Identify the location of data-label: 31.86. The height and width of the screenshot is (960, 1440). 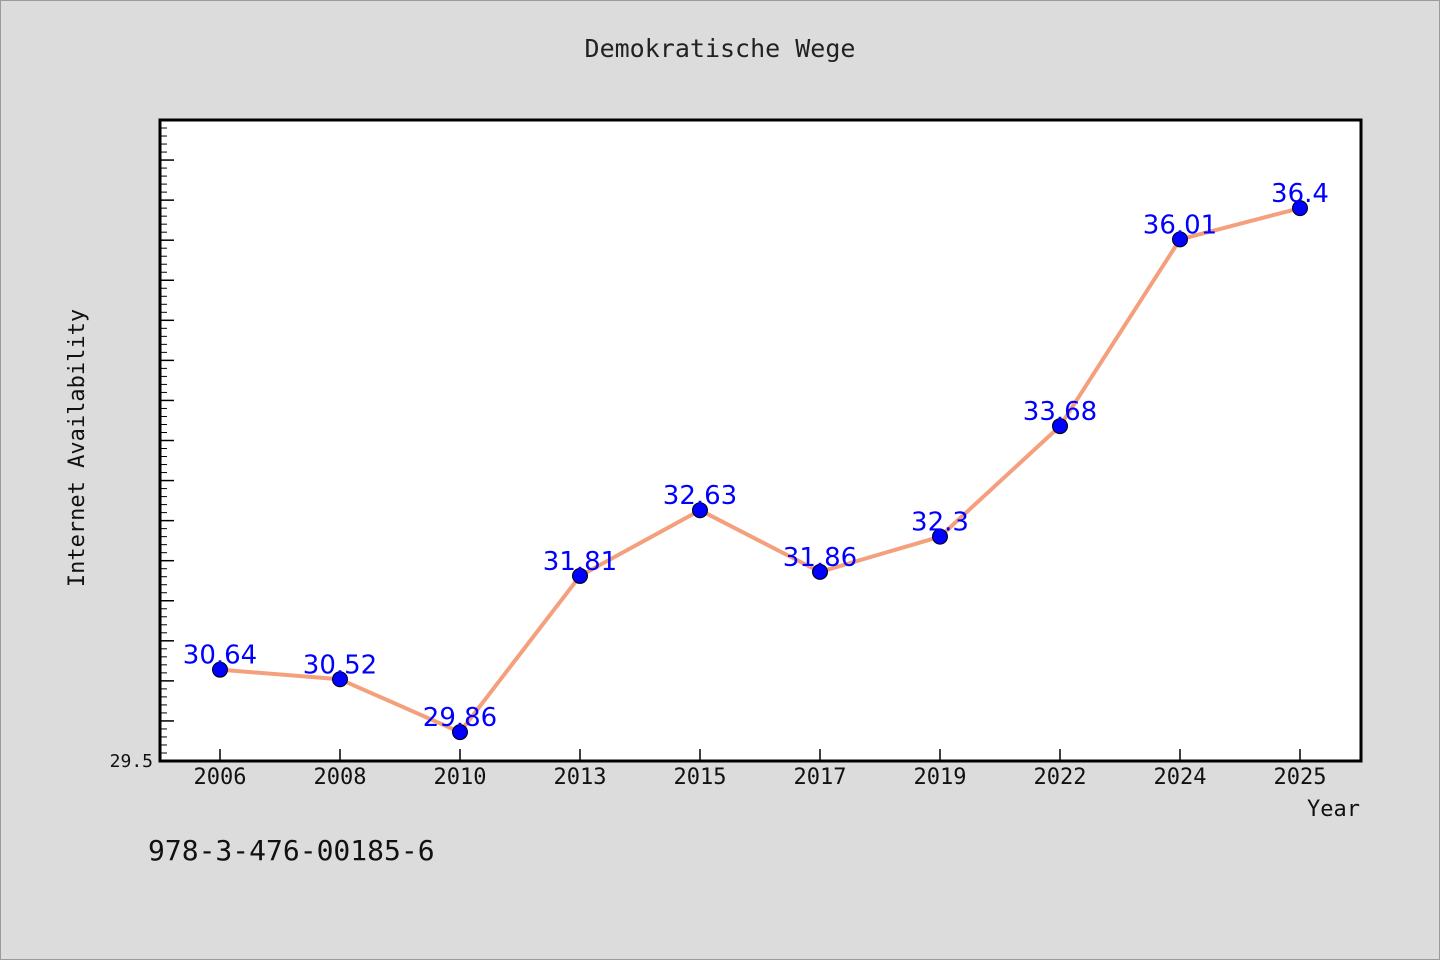
(820, 558).